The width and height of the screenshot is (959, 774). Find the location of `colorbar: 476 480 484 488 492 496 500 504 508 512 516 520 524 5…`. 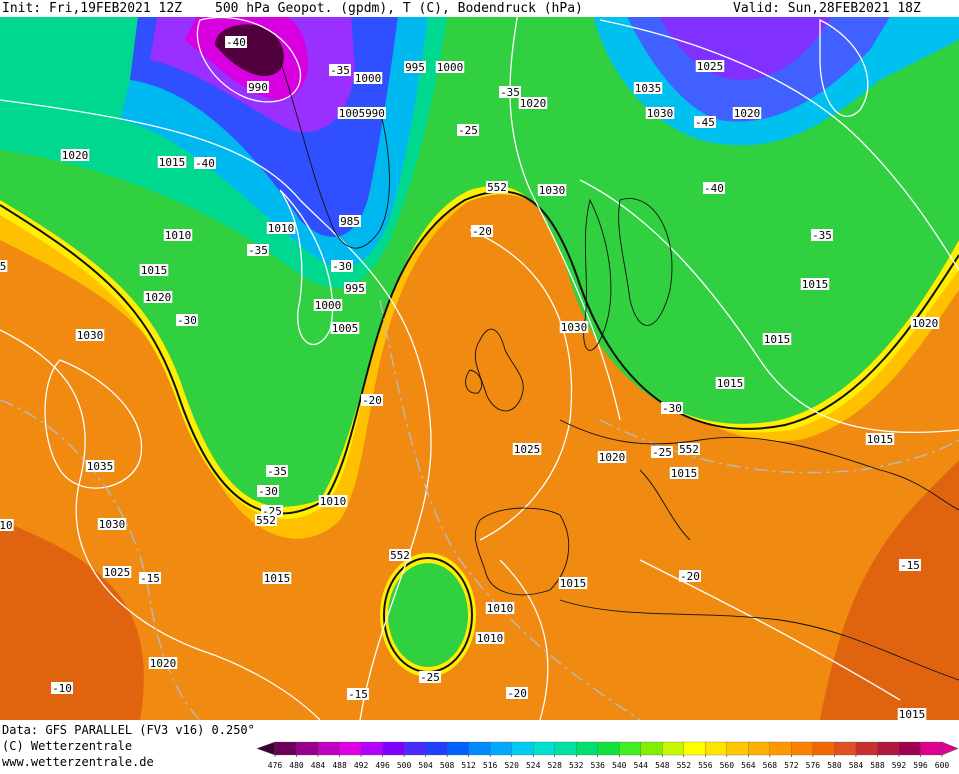

colorbar: 476 480 484 488 492 496 500 504 508 512 516 520 524 5… is located at coordinates (607, 755).